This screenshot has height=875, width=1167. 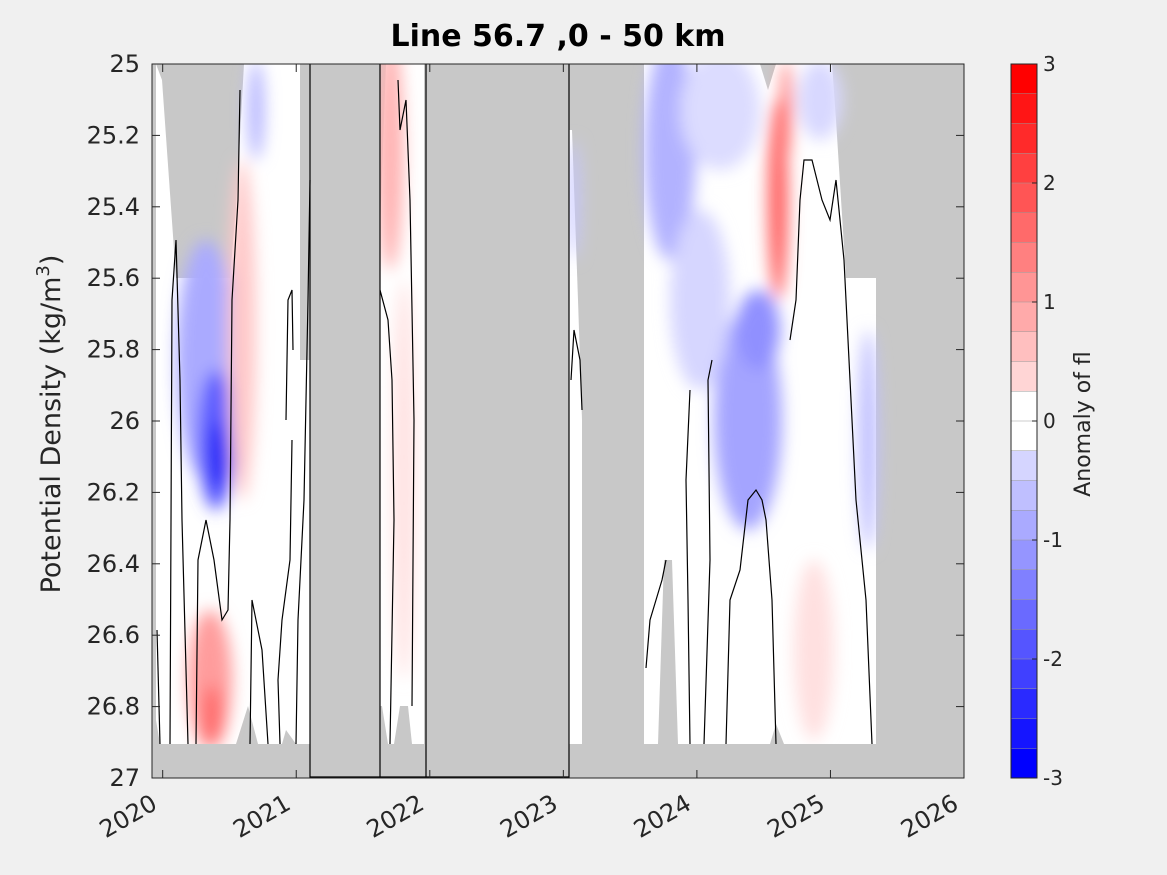 I want to click on y-tick-label: 26.2, so click(x=113, y=492).